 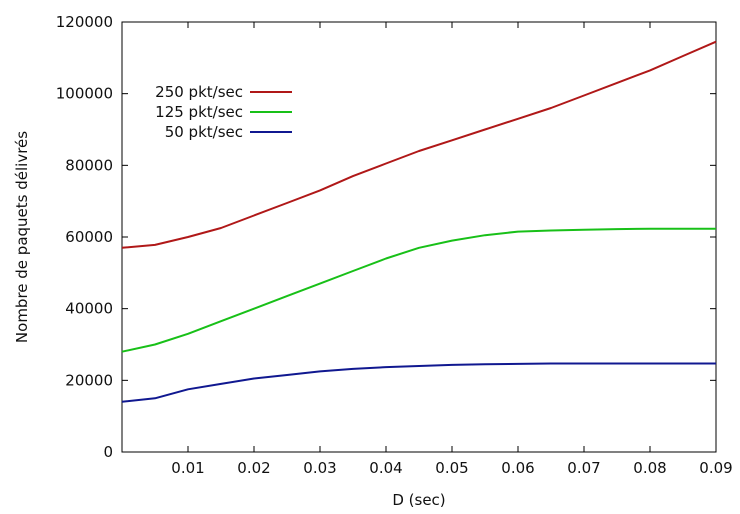 What do you see at coordinates (204, 132) in the screenshot?
I see `legend-label: 50 pkt/sec` at bounding box center [204, 132].